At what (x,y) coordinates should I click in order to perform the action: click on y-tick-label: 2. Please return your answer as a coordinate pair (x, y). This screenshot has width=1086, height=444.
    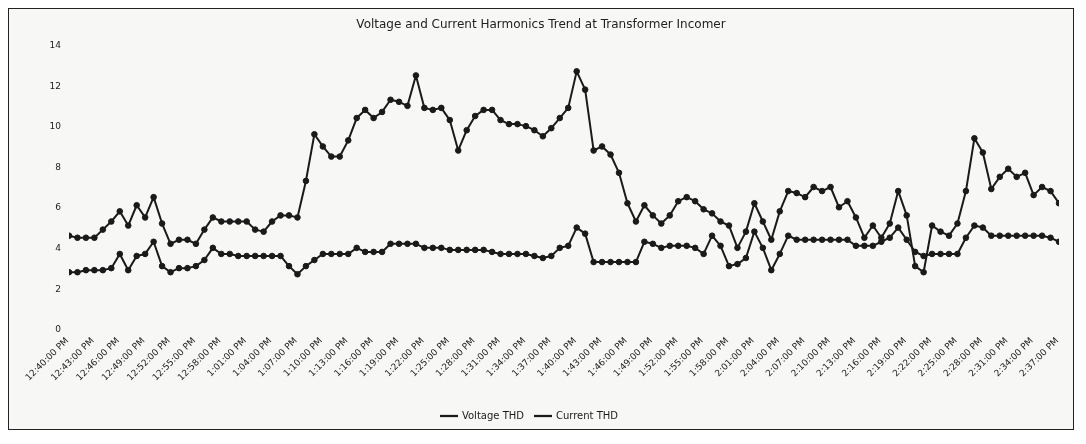
    Looking at the image, I should click on (58, 288).